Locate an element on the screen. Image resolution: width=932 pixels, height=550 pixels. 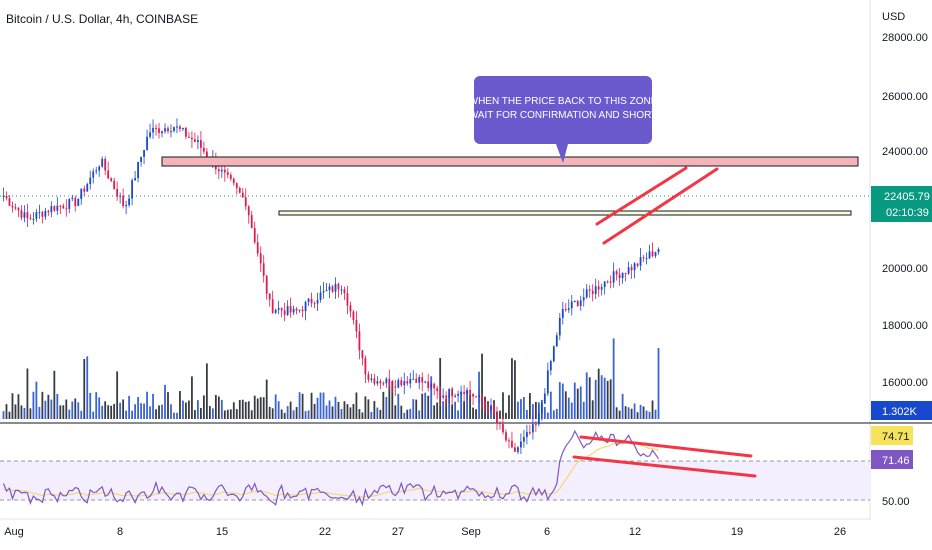
channel-upper-line is located at coordinates (641, 196).